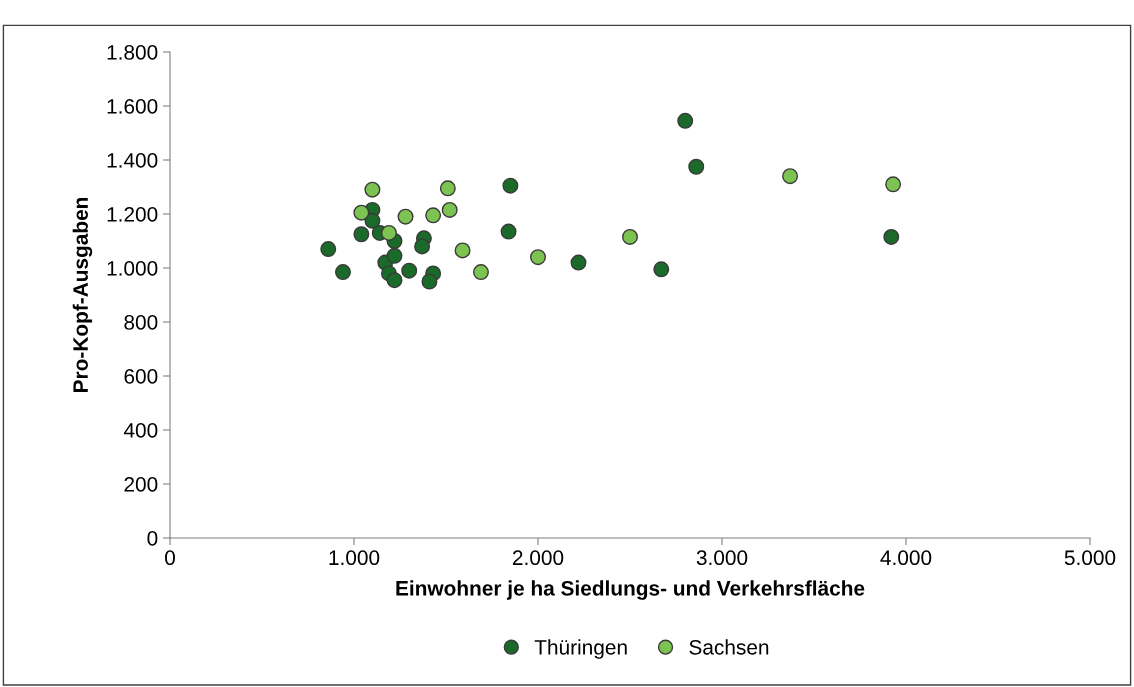 This screenshot has height=687, width=1134. What do you see at coordinates (152, 538) in the screenshot?
I see `y-tick-label: 0` at bounding box center [152, 538].